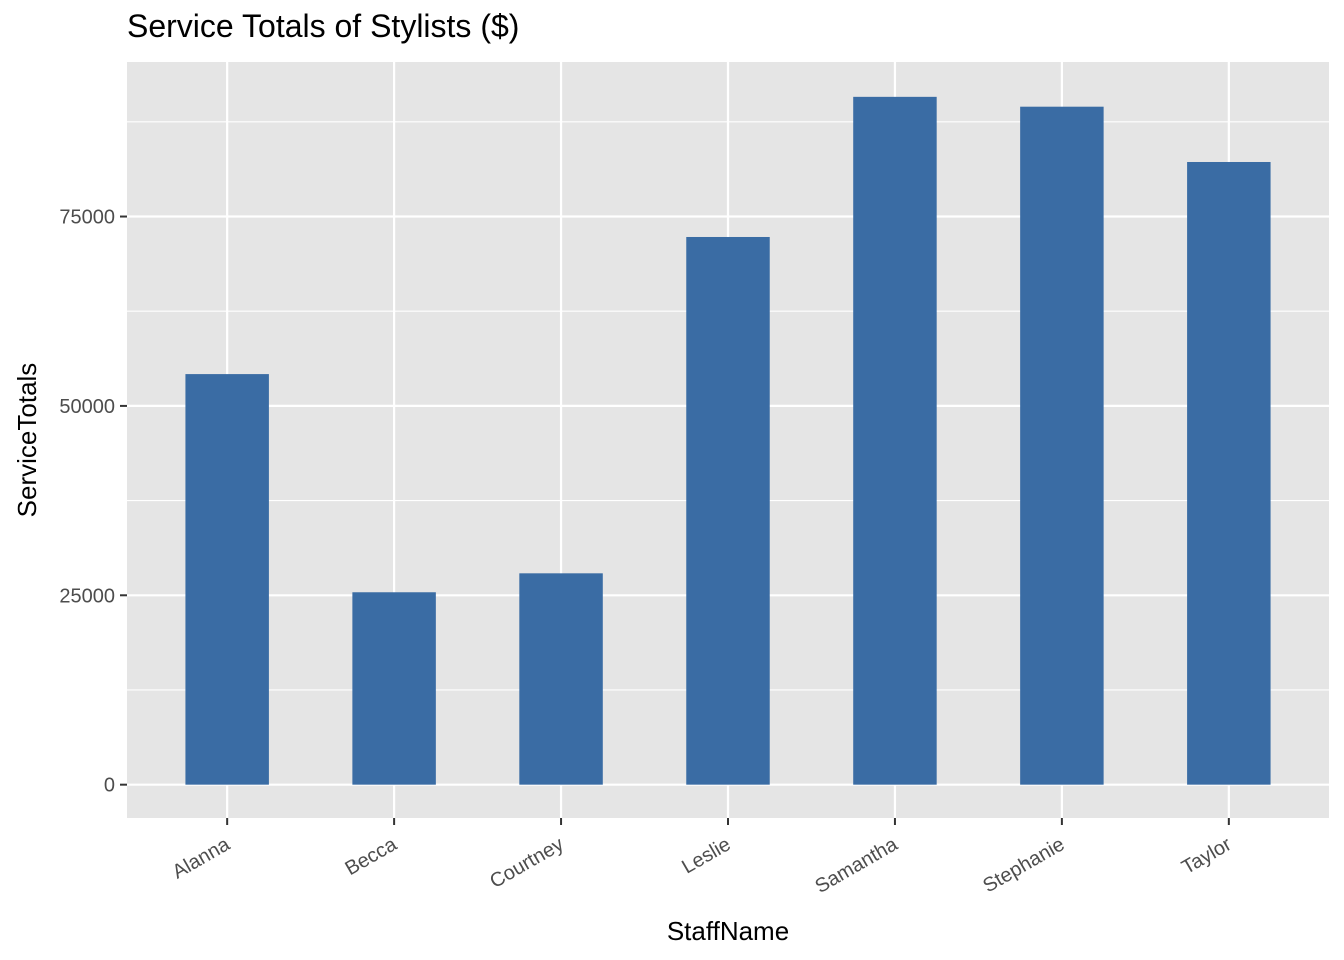 This screenshot has width=1344, height=960. What do you see at coordinates (728, 510) in the screenshot?
I see `bar-leslie` at bounding box center [728, 510].